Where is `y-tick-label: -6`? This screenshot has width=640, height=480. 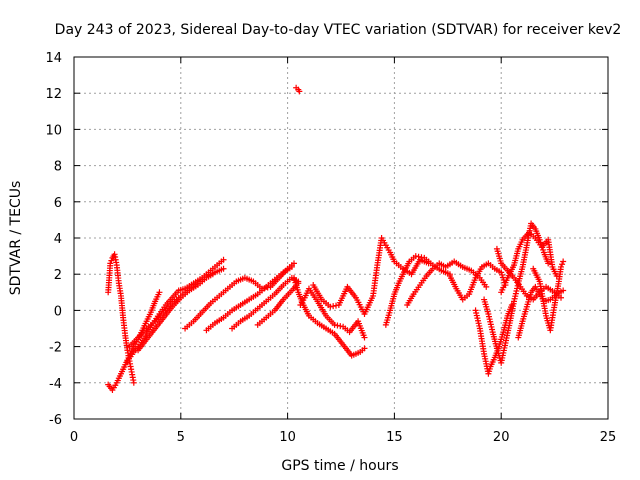
y-tick-label: -6 is located at coordinates (55, 420).